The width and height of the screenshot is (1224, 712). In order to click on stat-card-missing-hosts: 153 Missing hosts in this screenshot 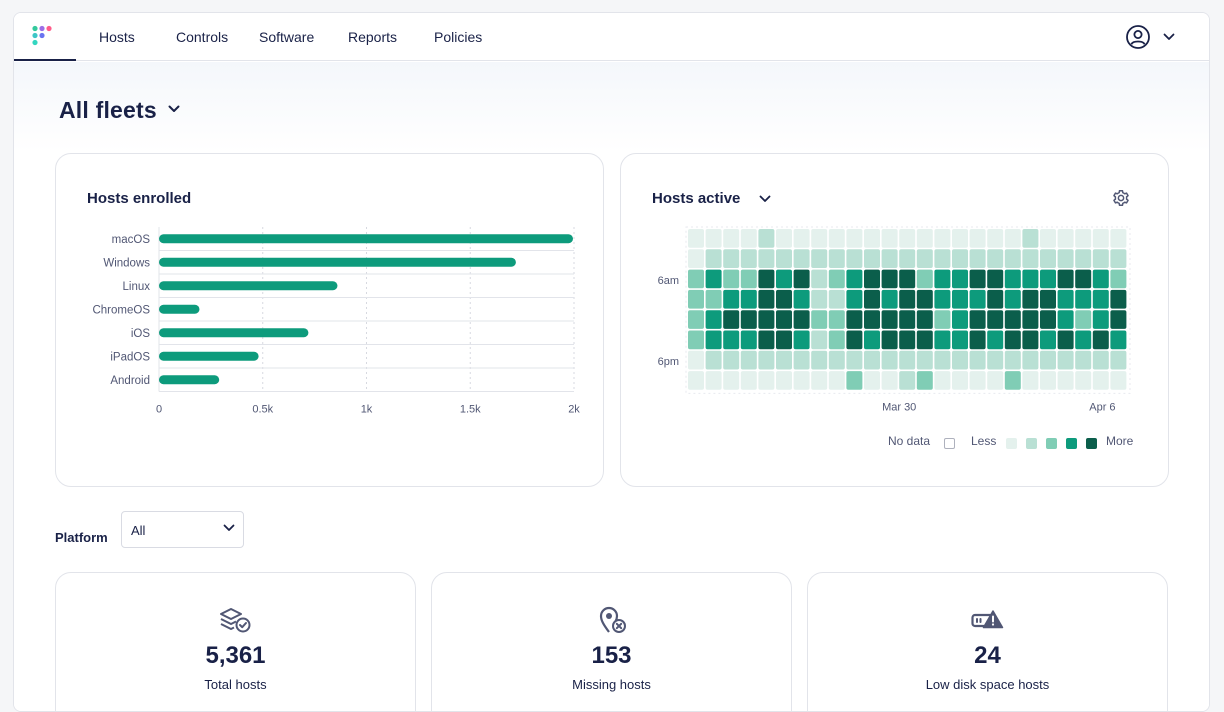, I will do `click(611, 641)`.